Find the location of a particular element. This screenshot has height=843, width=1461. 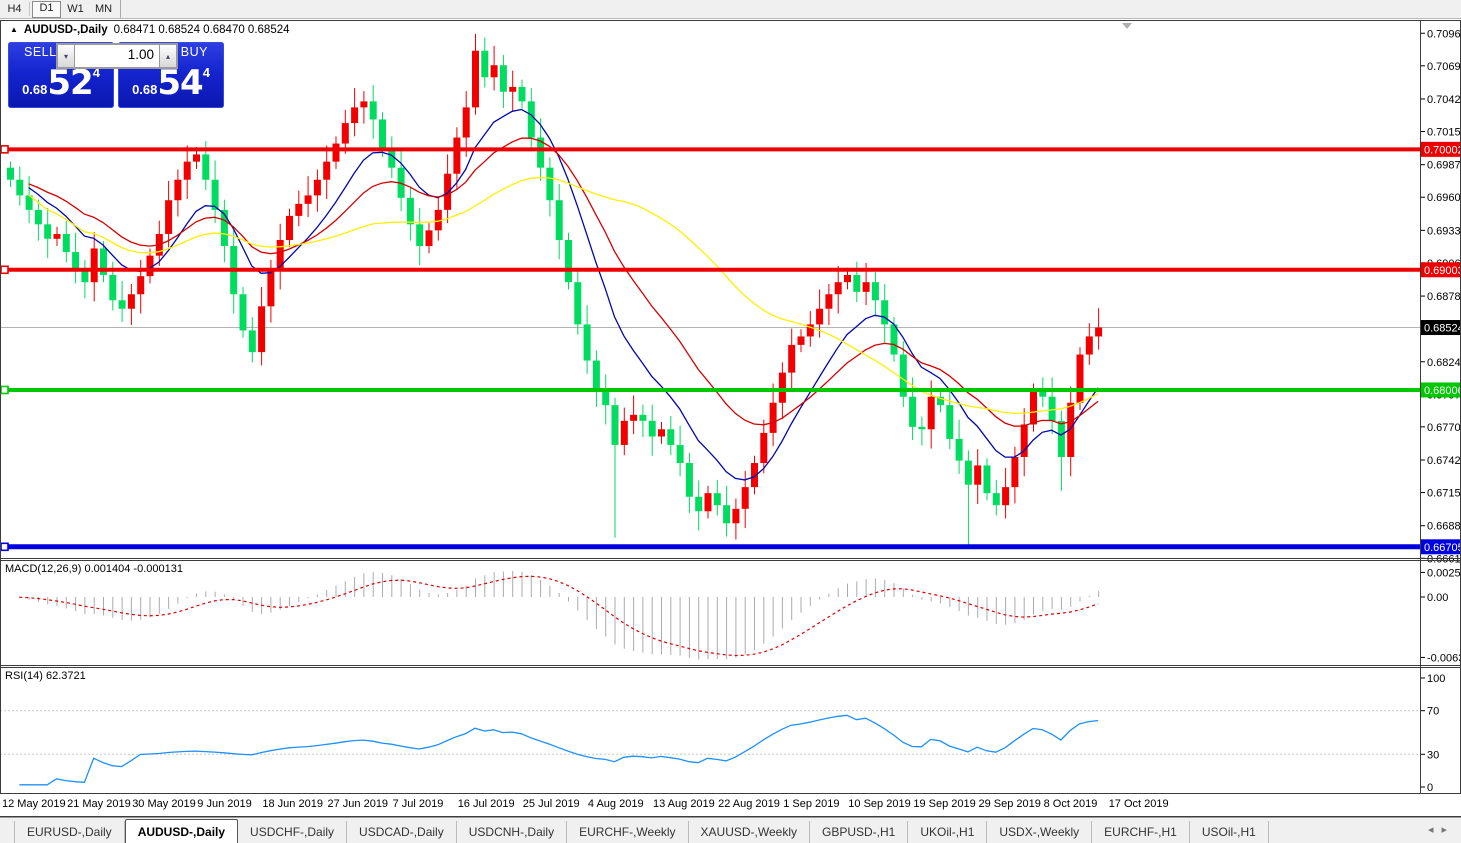

collapse-panel-icon: ▲ is located at coordinates (14, 29).